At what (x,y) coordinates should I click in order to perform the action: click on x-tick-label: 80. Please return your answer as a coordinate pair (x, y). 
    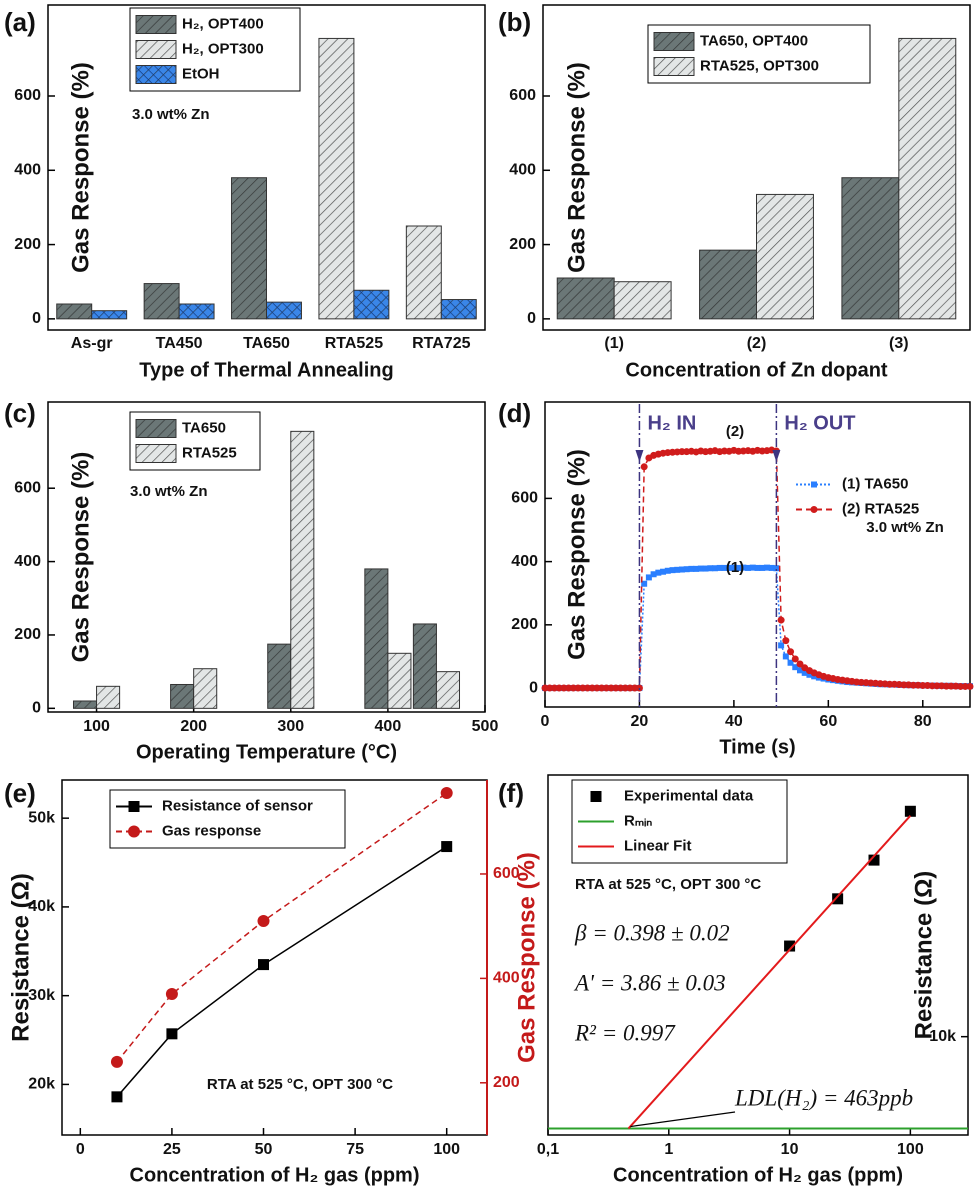
    Looking at the image, I should click on (923, 721).